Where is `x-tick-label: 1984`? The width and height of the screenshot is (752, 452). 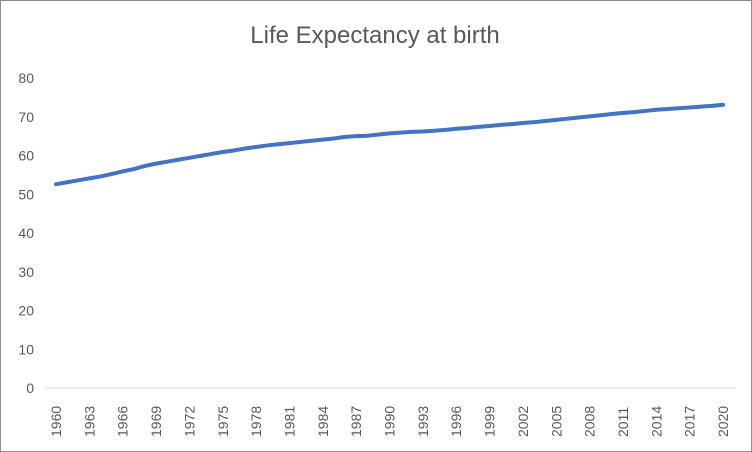 x-tick-label: 1984 is located at coordinates (323, 421).